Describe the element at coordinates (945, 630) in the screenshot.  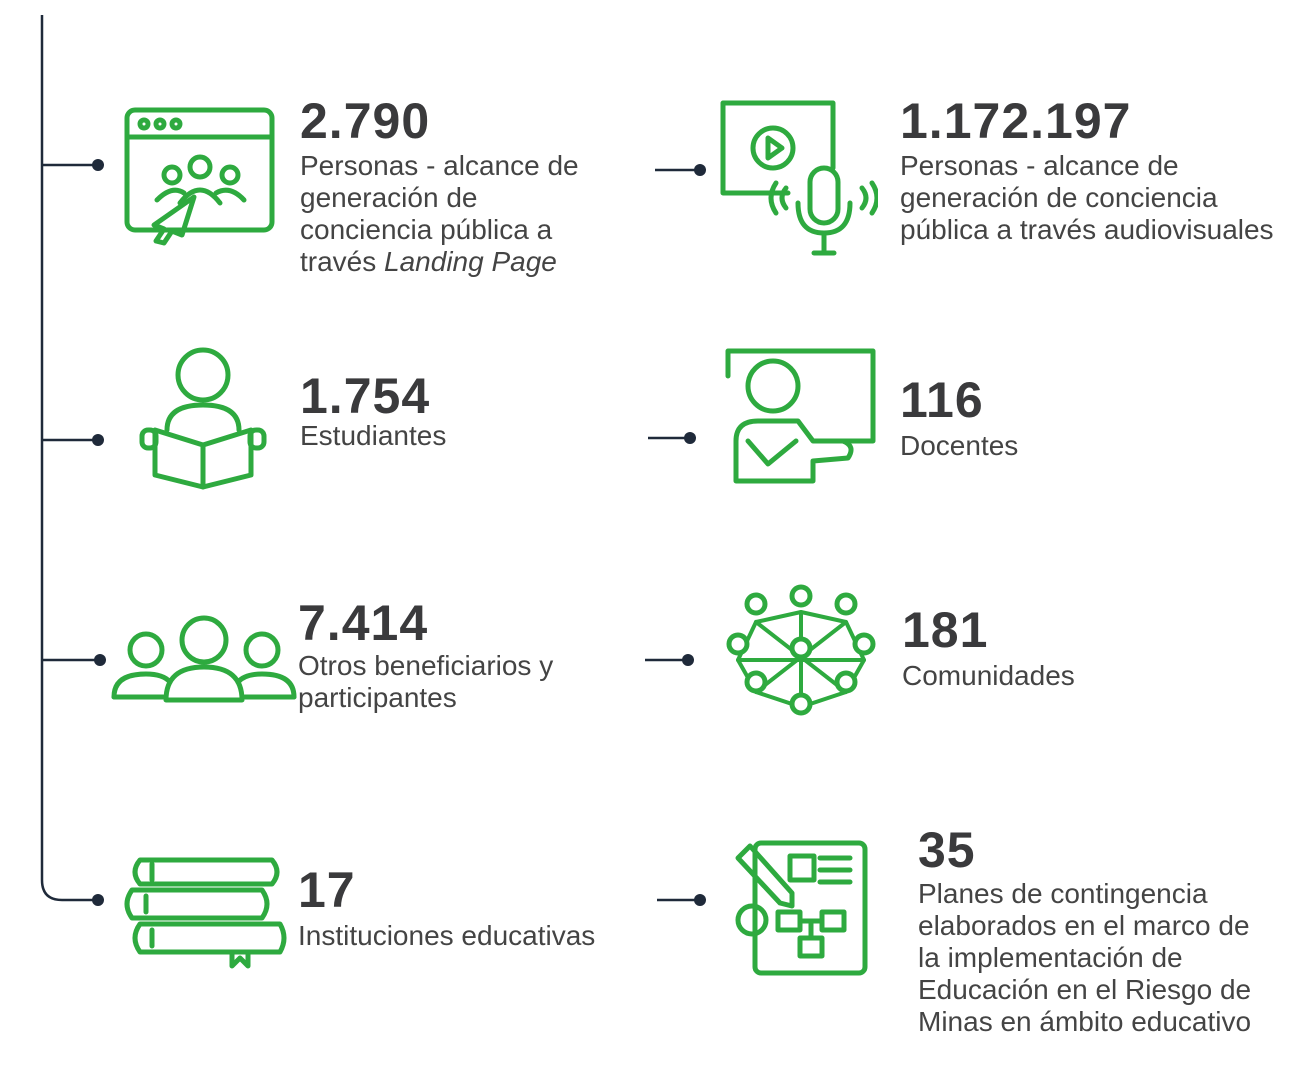
I see `item-number: 181` at that location.